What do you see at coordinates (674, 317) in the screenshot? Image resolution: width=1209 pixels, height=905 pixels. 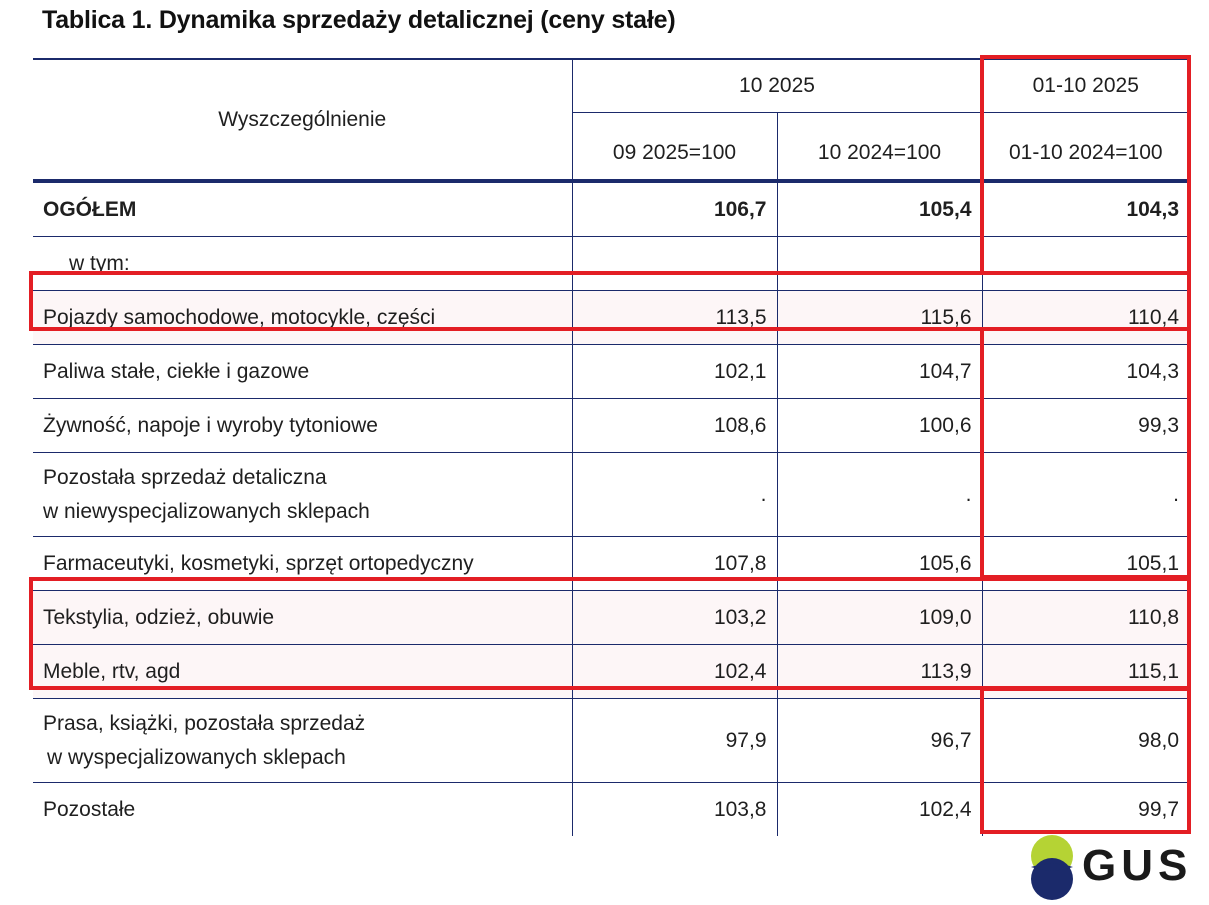 I see `cell-prev-month: 113,5` at bounding box center [674, 317].